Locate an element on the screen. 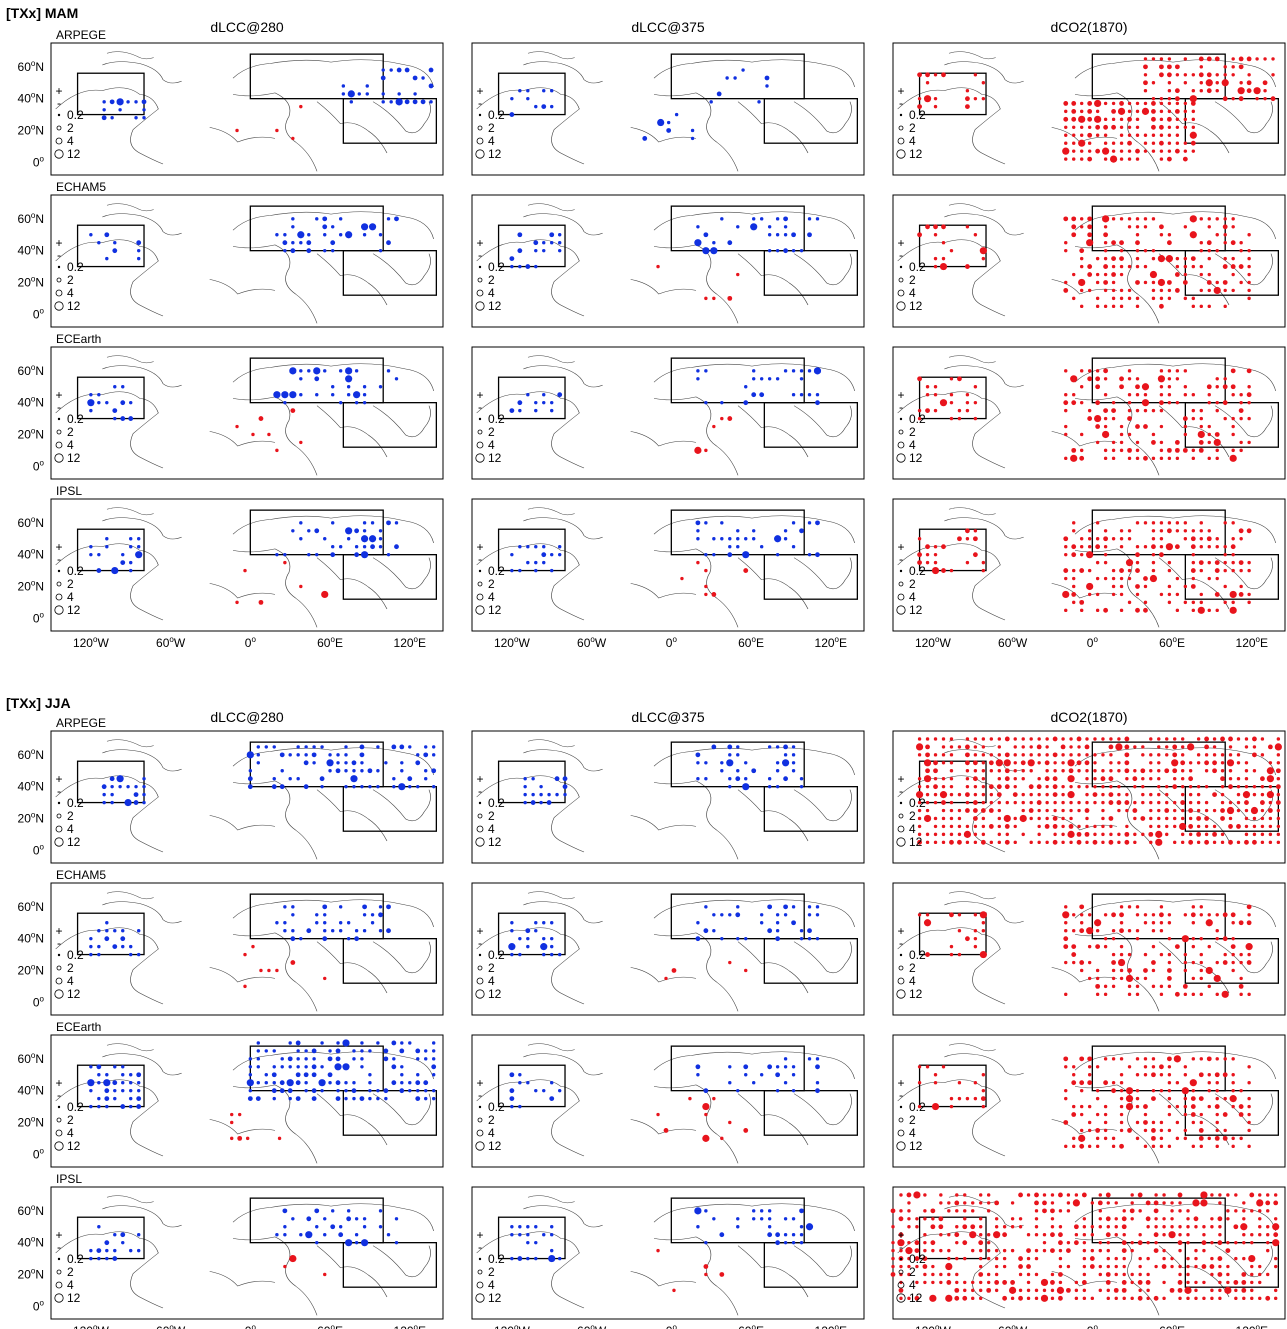  legend-size-label: 2 is located at coordinates (912, 816).